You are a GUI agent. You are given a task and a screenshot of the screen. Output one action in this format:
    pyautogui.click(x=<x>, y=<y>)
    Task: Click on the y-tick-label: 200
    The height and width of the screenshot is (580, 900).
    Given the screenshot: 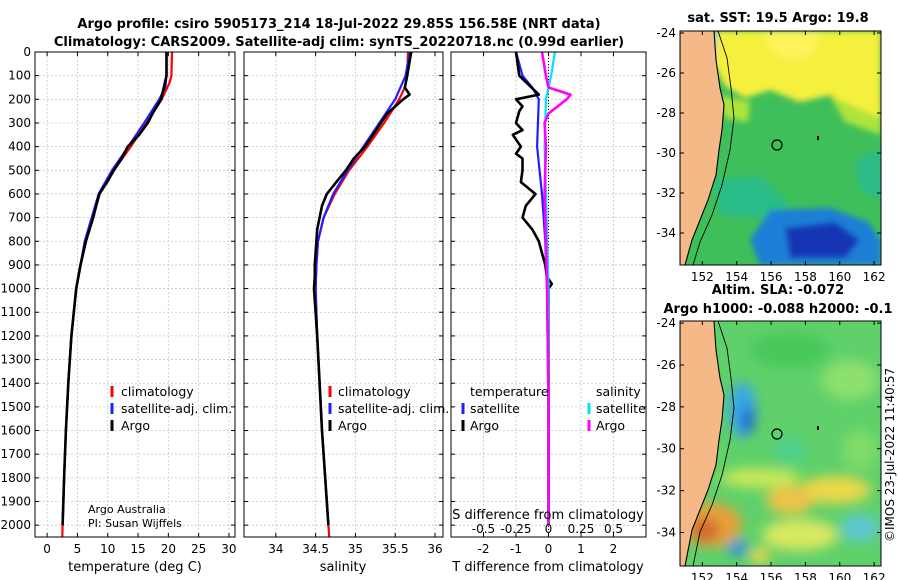 What is the action you would take?
    pyautogui.click(x=19, y=99)
    